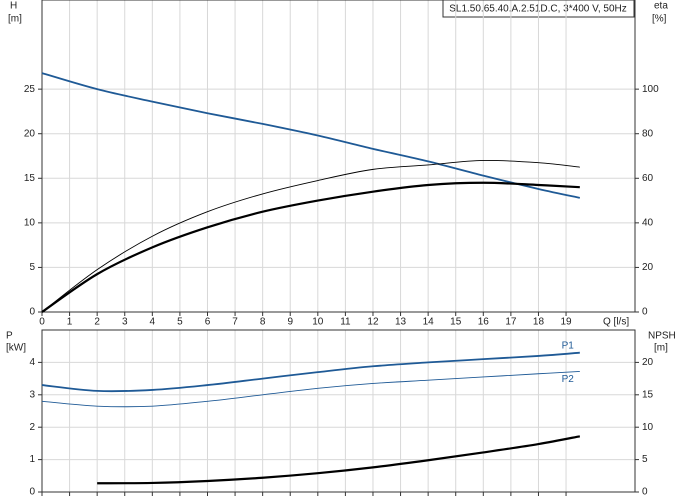 Image resolution: width=691 pixels, height=500 pixels. I want to click on x-tick-label: 1, so click(70, 322).